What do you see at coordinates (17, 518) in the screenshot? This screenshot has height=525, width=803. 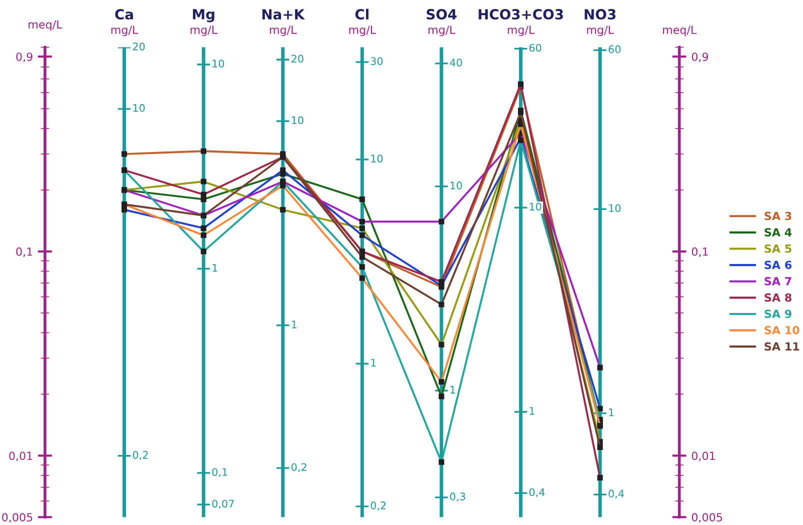 I see `text: 0,005` at bounding box center [17, 518].